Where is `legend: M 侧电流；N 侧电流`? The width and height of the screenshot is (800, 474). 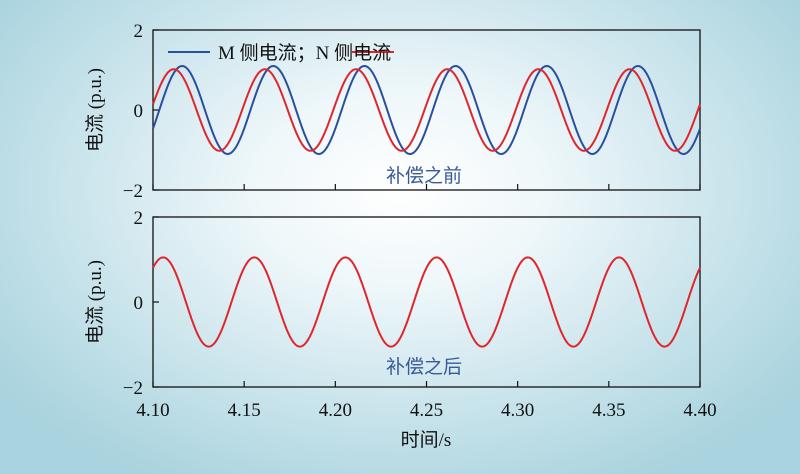
legend: M 侧电流；N 侧电流 is located at coordinates (281, 53).